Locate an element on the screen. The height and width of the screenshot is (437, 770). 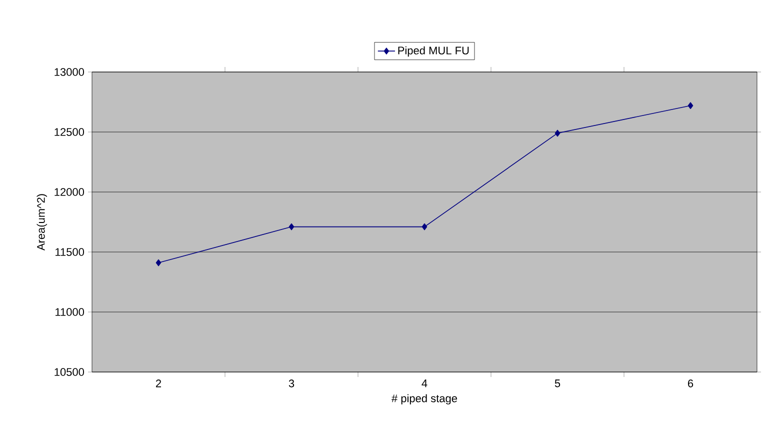
y-tick-label: 12500 is located at coordinates (69, 132).